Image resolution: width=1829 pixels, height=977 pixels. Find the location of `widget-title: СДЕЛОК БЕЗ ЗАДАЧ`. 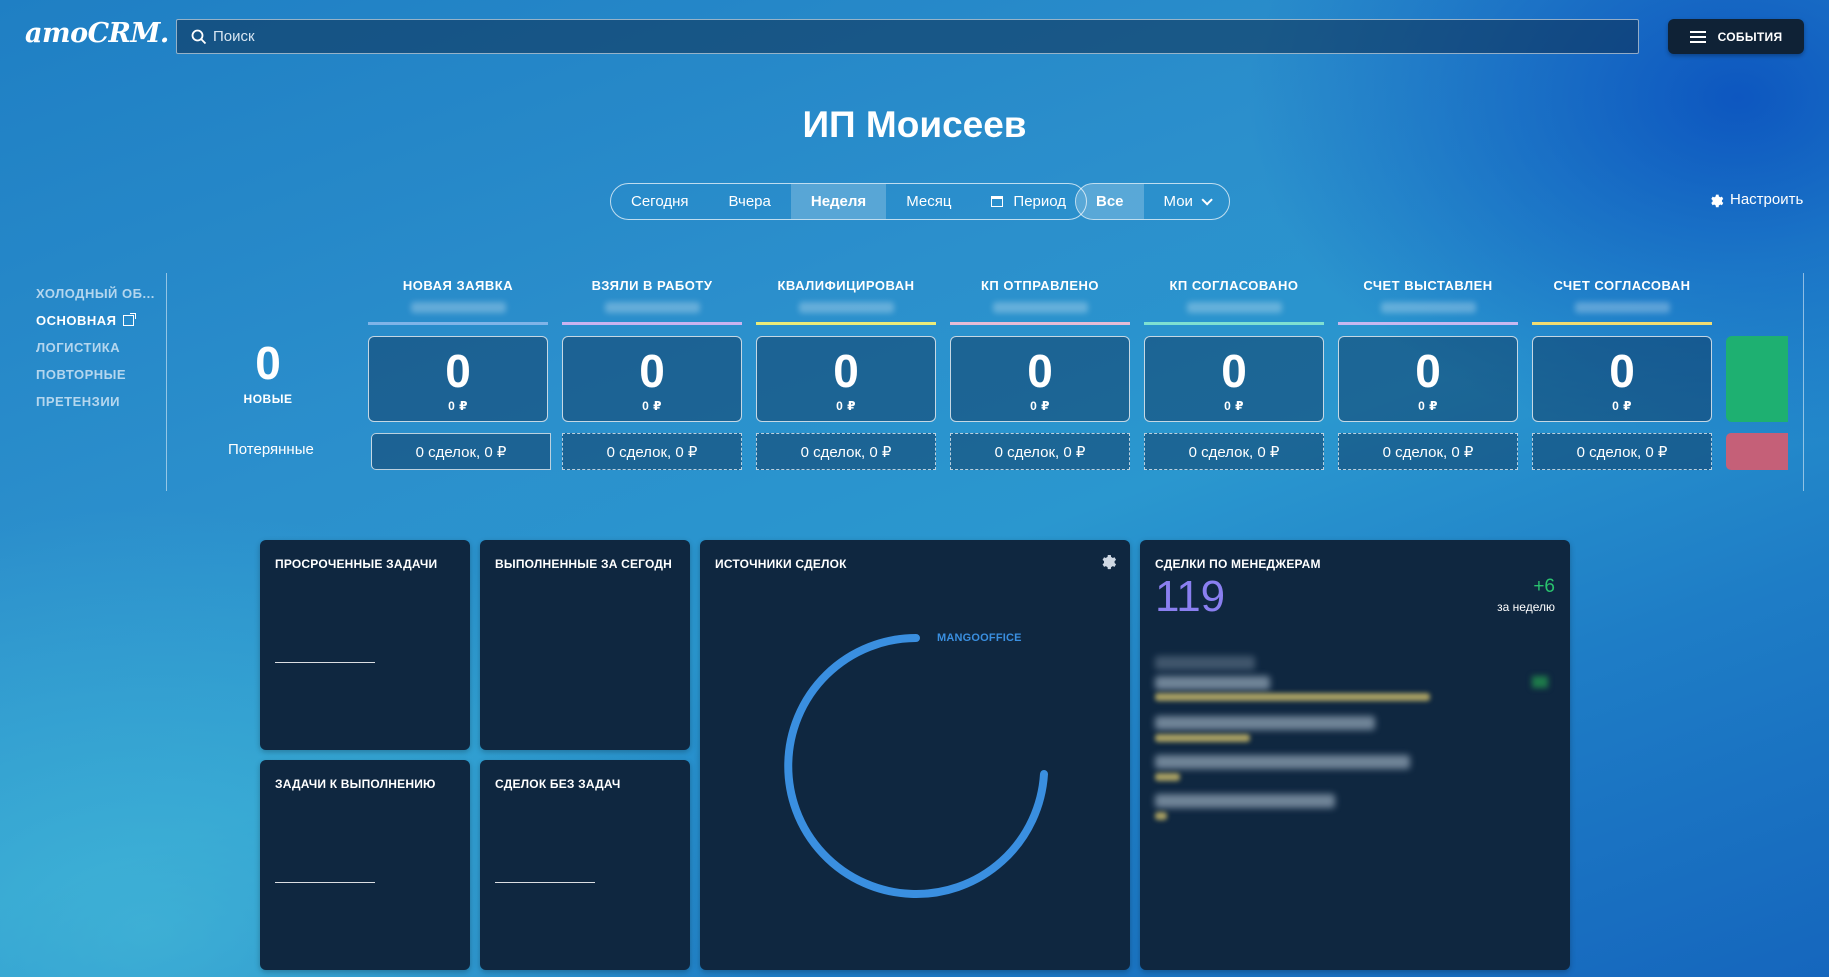

widget-title: СДЕЛОК БЕЗ ЗАДАЧ is located at coordinates (558, 784).